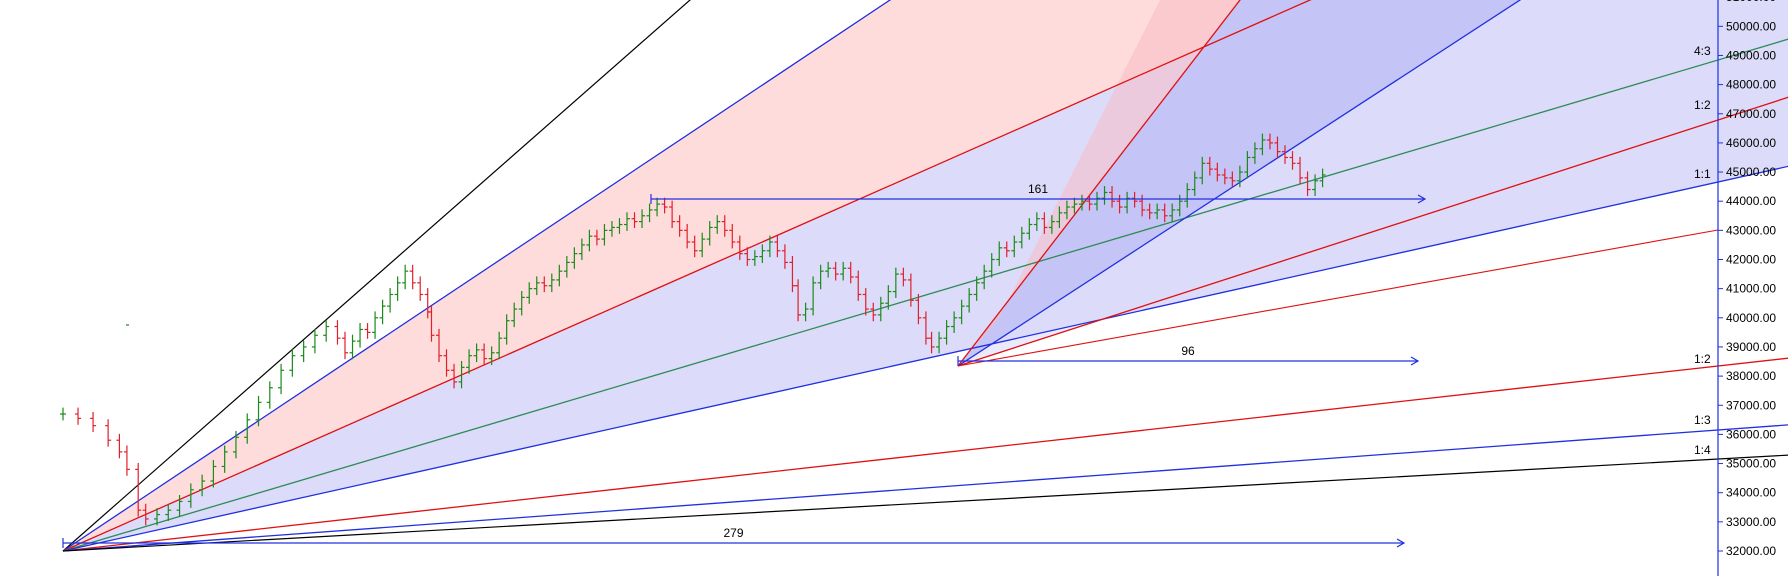 Image resolution: width=1788 pixels, height=581 pixels. I want to click on y-tick-label: 47000.00, so click(1751, 114).